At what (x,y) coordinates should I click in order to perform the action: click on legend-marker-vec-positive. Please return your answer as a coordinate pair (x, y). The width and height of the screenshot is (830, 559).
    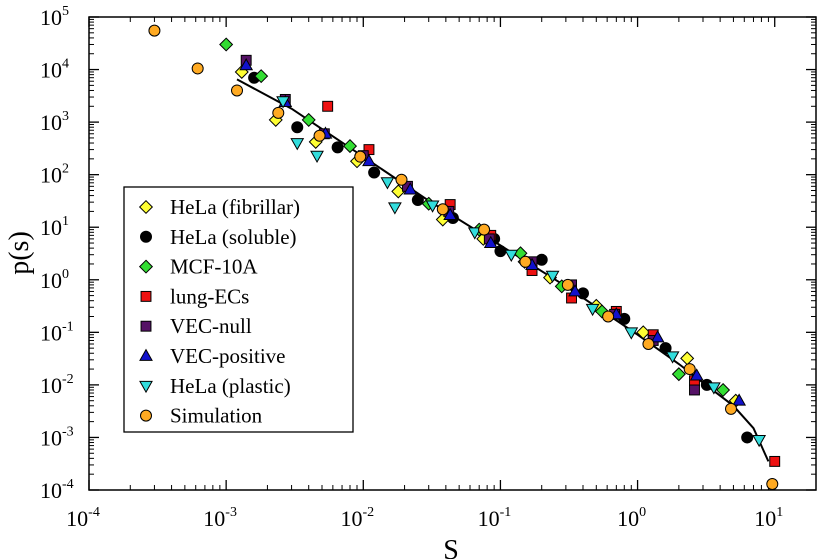
    Looking at the image, I should click on (146, 354).